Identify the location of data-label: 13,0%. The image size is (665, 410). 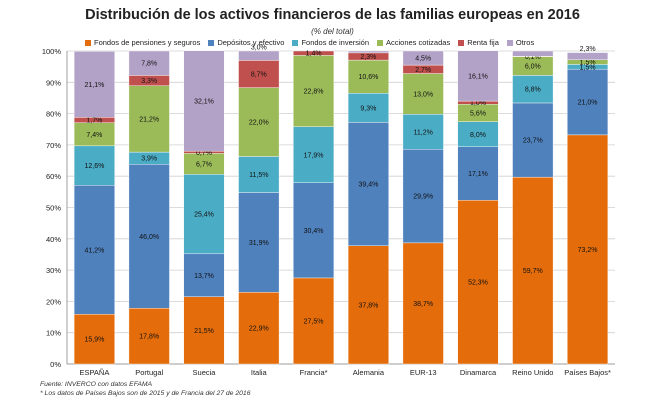
(423, 94).